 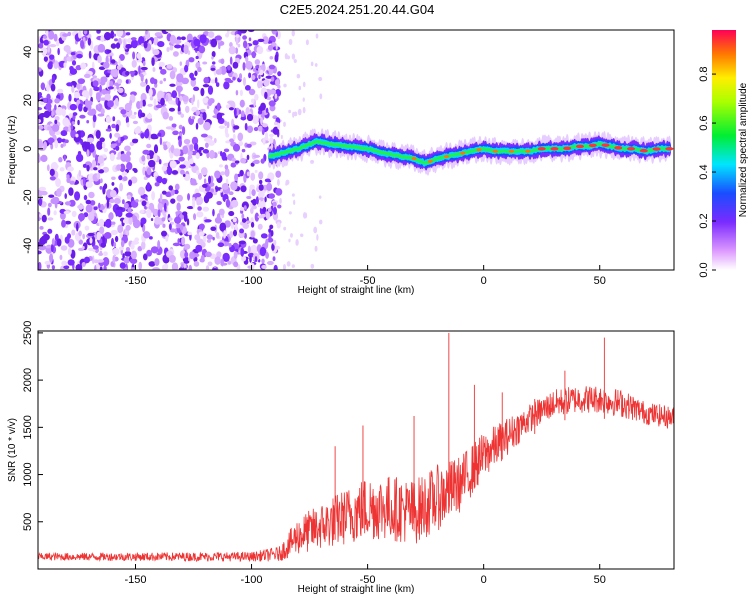 I want to click on spectrogram-x-tick-label: 0, so click(x=484, y=281).